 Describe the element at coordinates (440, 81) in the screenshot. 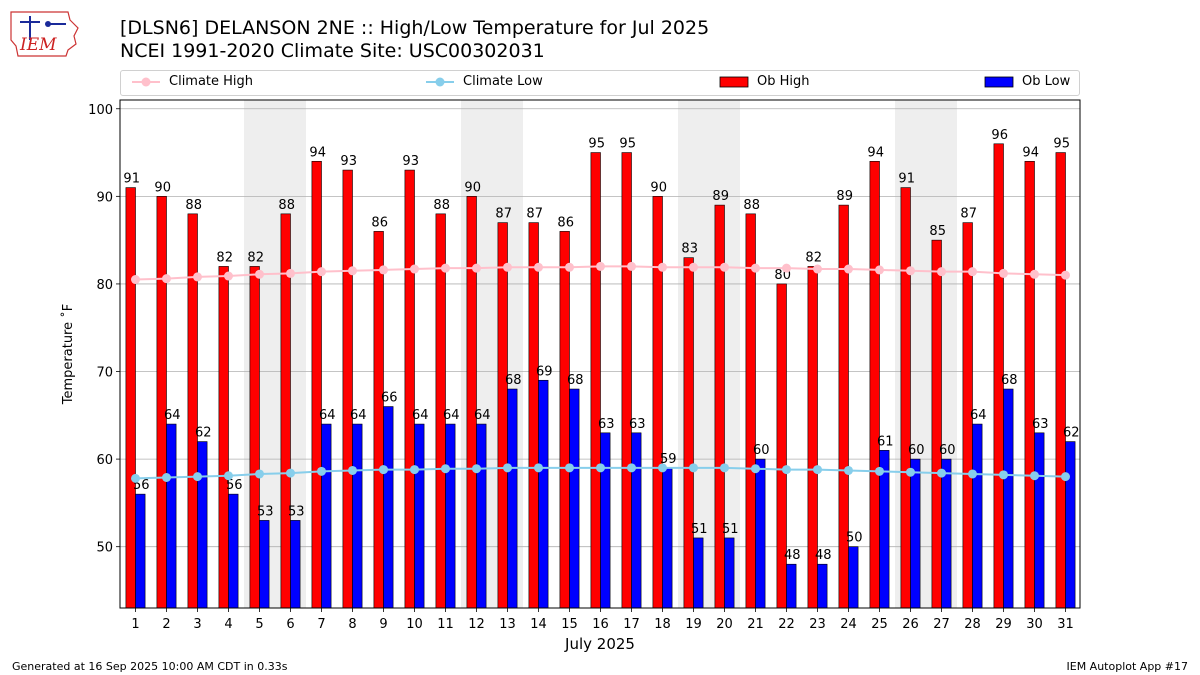

I see `climate-low-swatch` at that location.